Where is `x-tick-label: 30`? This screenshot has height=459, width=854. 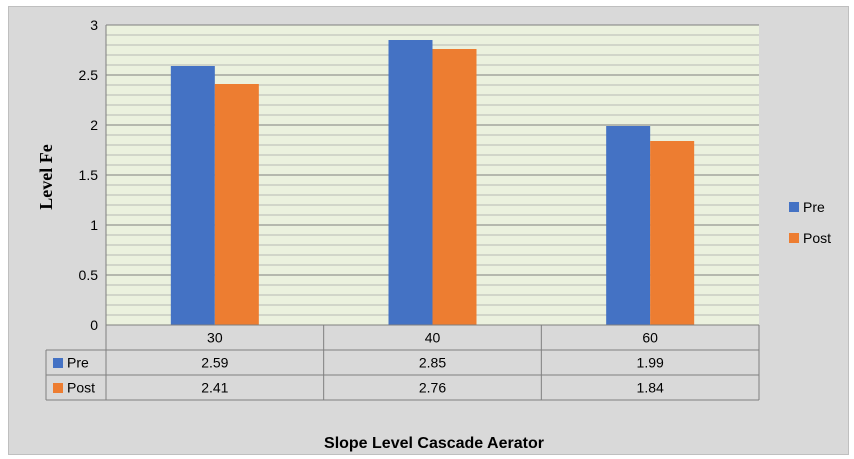
x-tick-label: 30 is located at coordinates (215, 338).